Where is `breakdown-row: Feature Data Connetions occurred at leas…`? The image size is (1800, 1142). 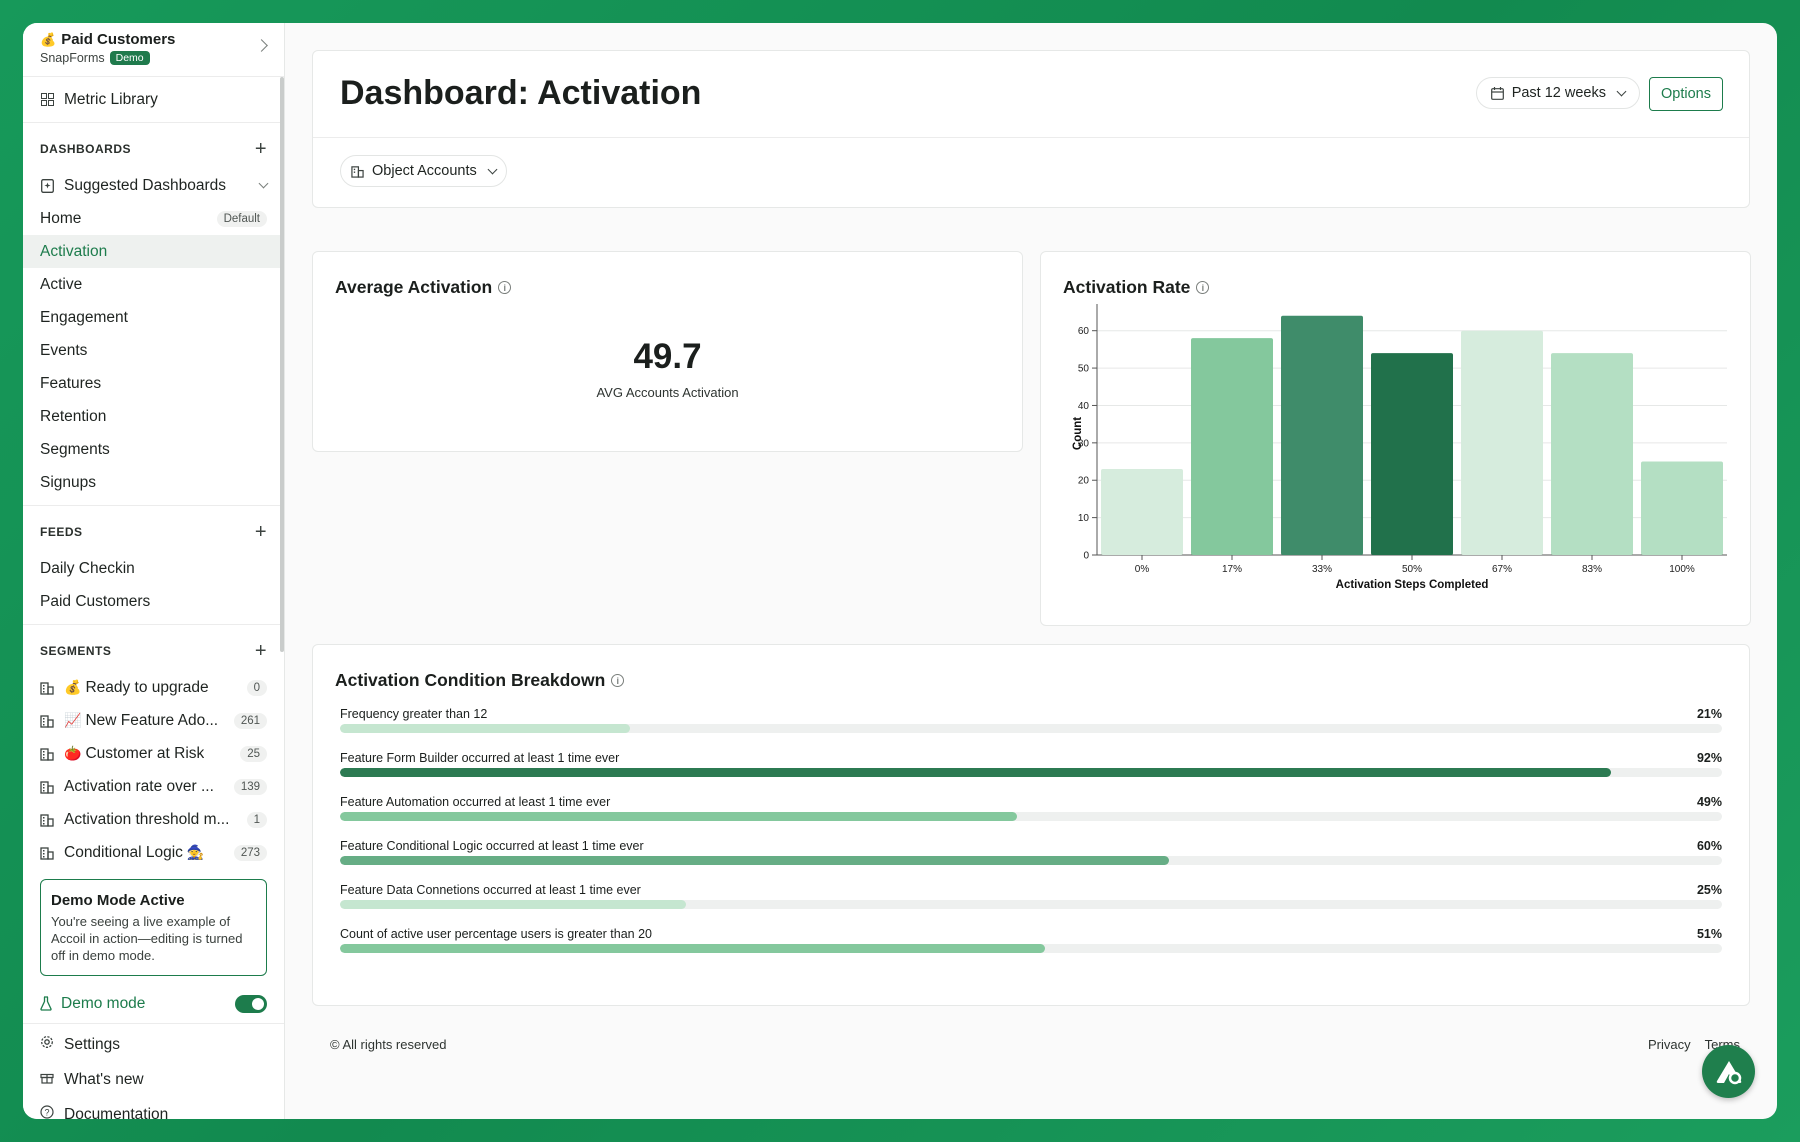 breakdown-row: Feature Data Connetions occurred at leas… is located at coordinates (1031, 901).